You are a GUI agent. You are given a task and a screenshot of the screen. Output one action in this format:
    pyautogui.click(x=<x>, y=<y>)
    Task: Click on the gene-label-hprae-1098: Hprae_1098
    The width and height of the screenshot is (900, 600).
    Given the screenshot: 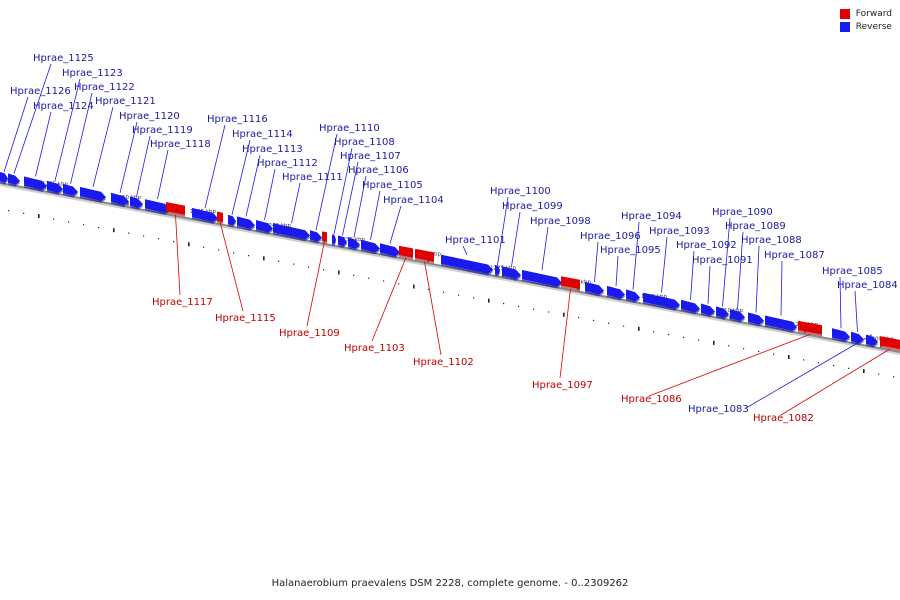 What is the action you would take?
    pyautogui.click(x=560, y=221)
    